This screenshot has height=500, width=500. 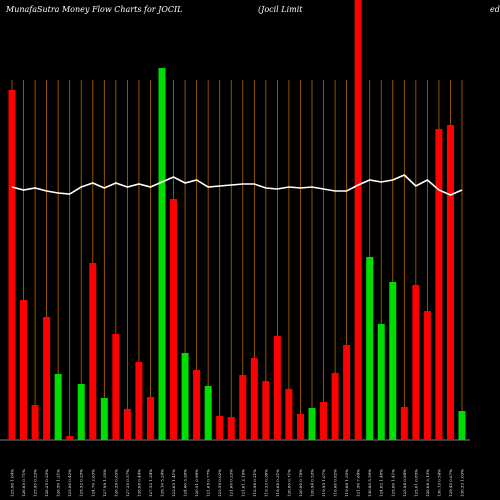 I want to click on x-tick-label: 123.84 0.94%, so click(x=404, y=483).